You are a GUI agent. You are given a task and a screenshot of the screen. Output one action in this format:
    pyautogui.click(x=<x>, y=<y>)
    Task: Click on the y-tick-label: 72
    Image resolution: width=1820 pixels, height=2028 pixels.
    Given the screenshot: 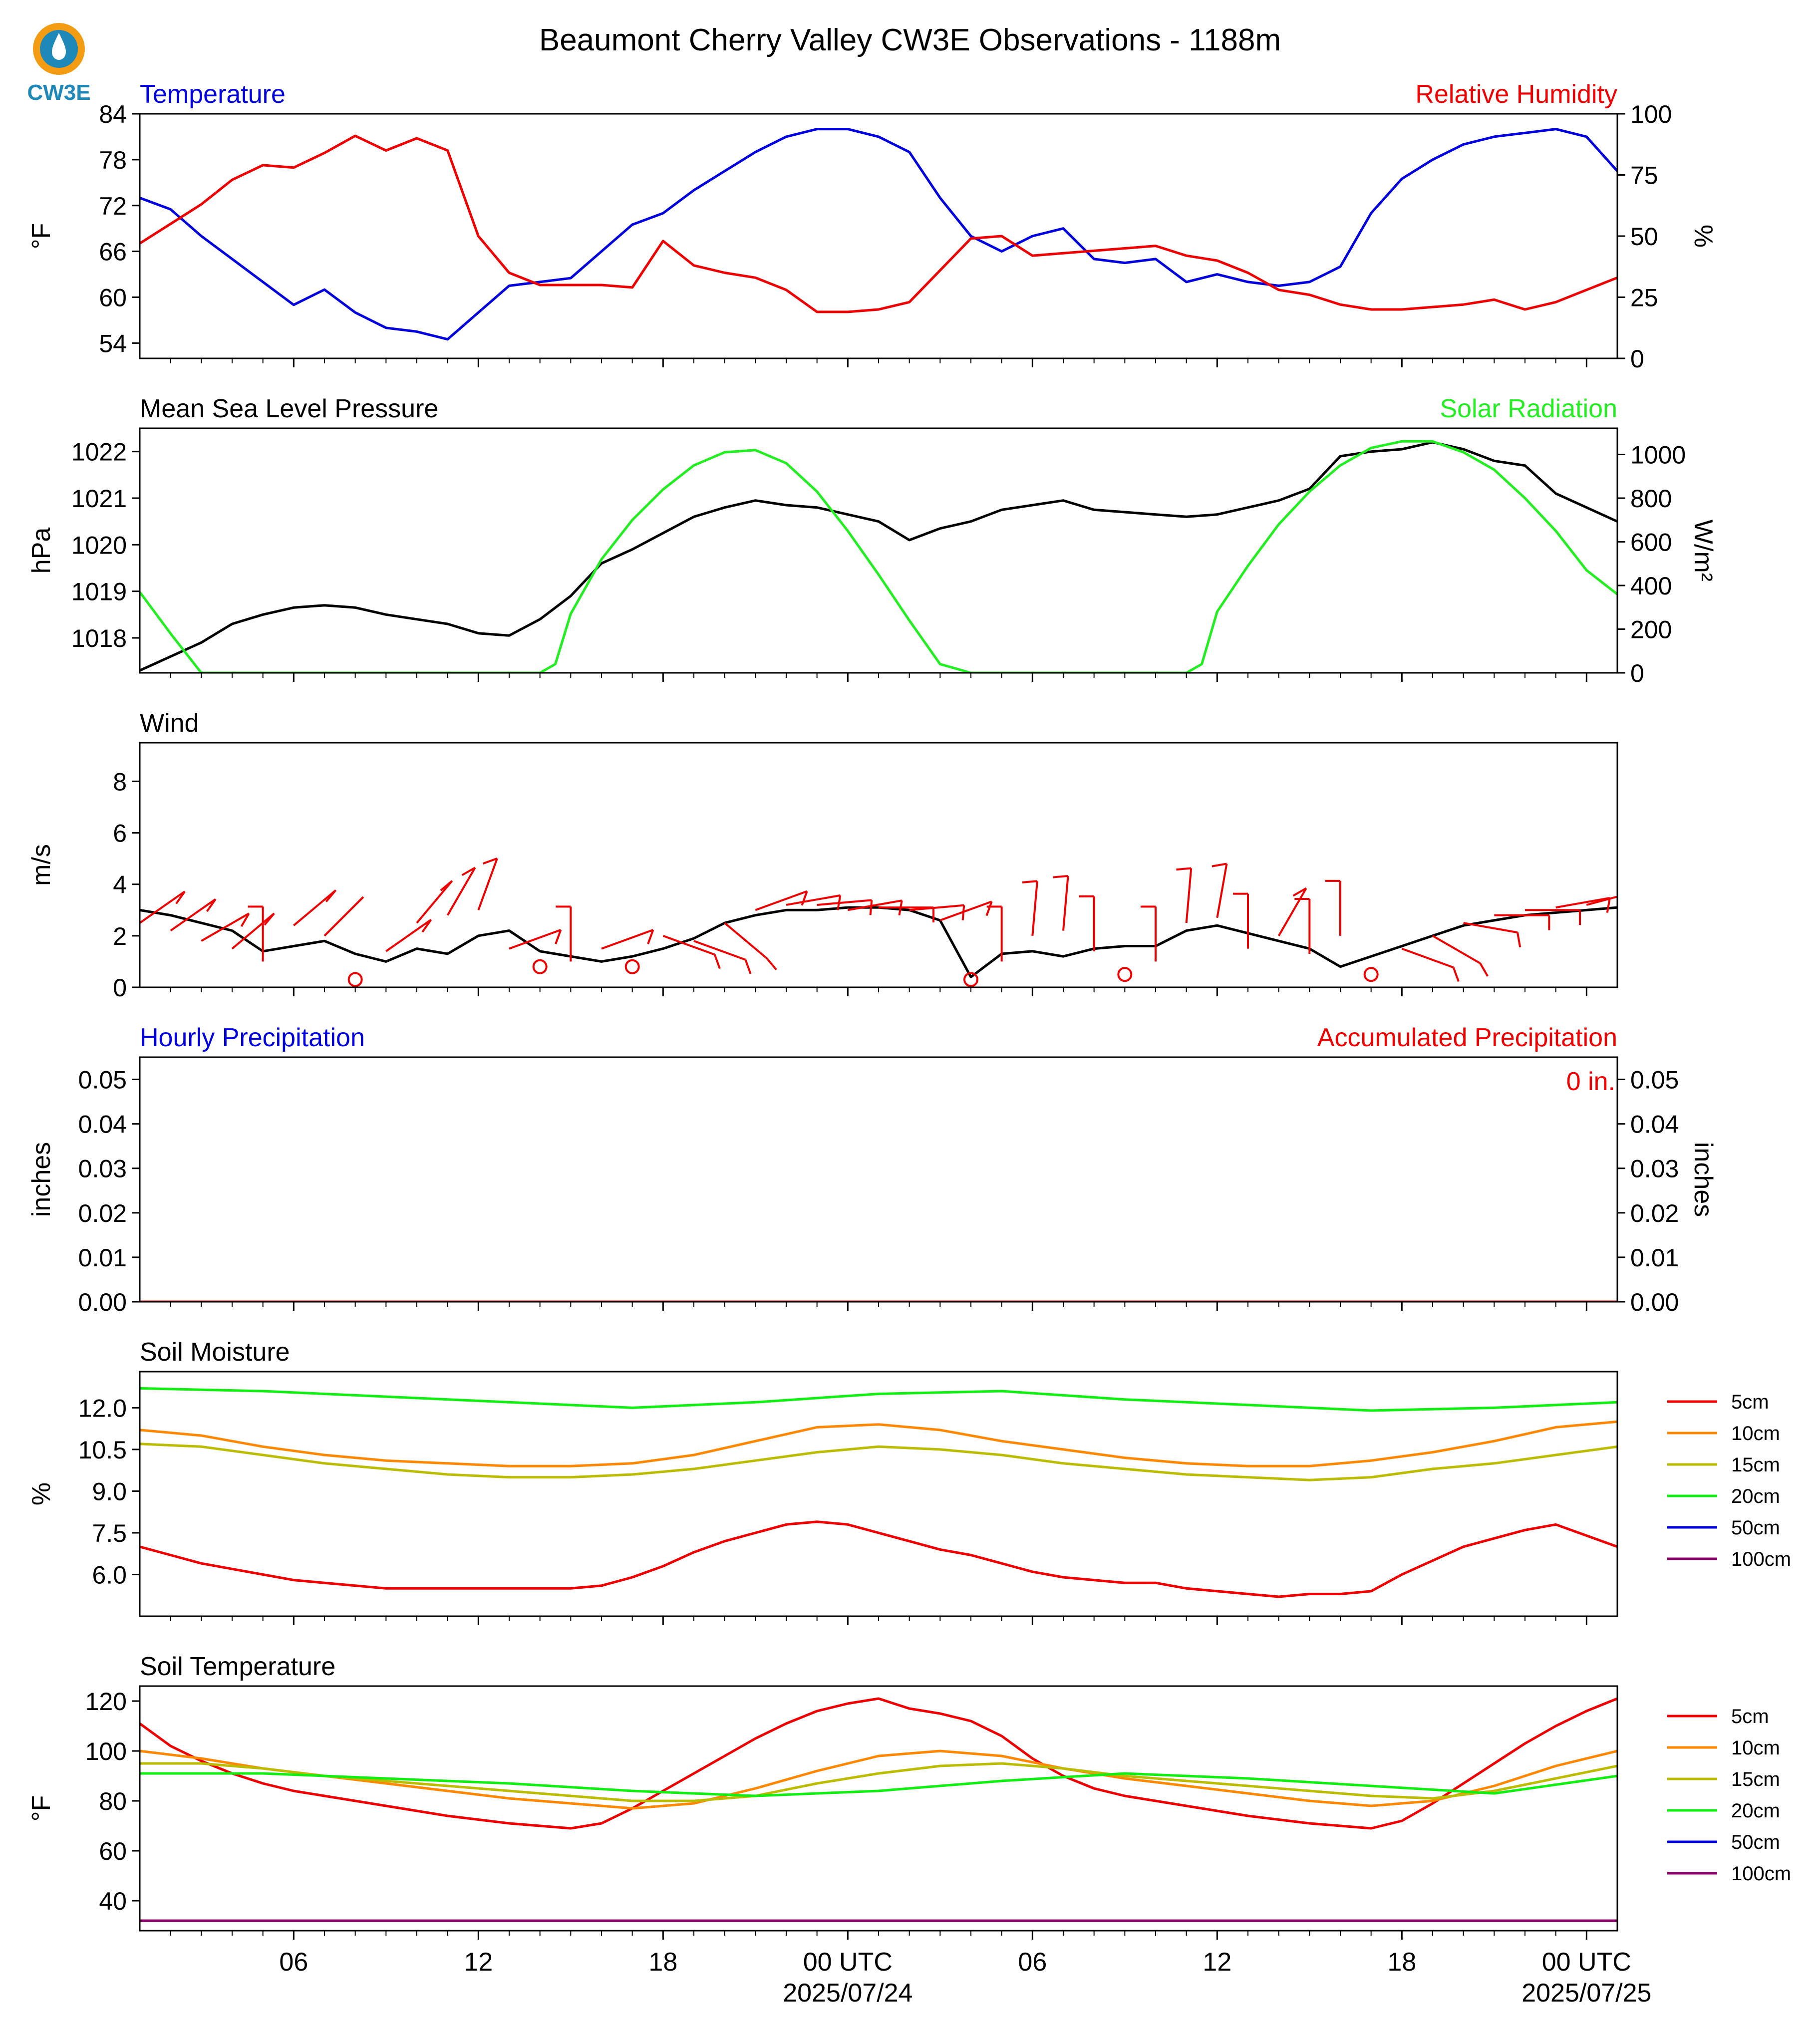 What is the action you would take?
    pyautogui.click(x=113, y=206)
    